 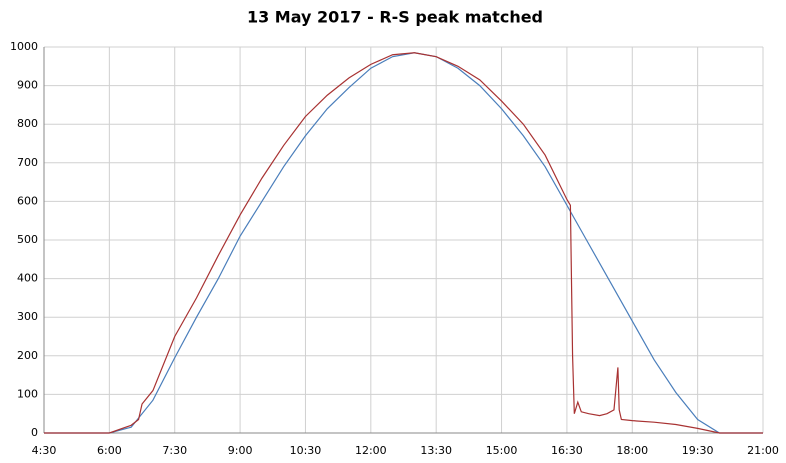 I want to click on y-tick-label: 1000, so click(x=24, y=46).